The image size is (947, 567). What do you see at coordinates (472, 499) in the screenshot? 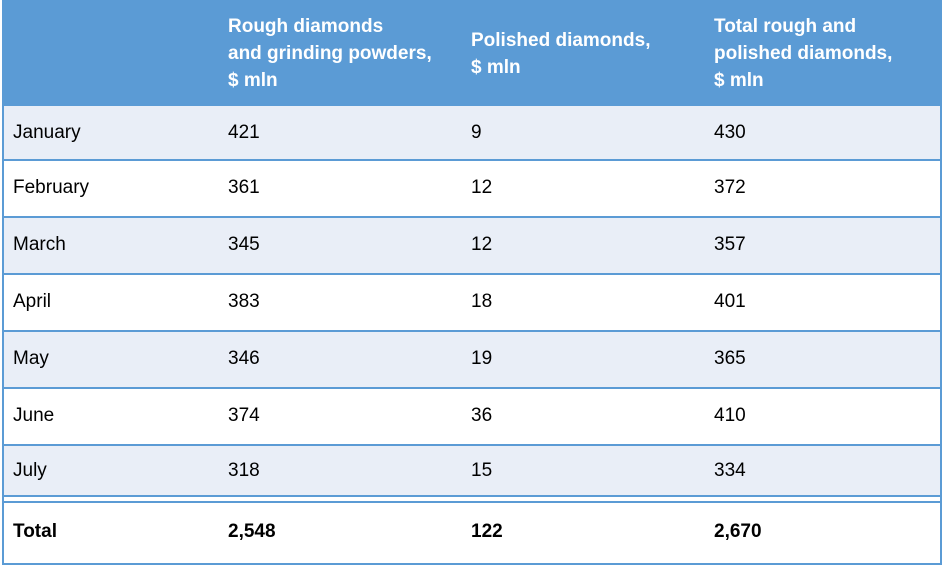
I see `total-separator` at bounding box center [472, 499].